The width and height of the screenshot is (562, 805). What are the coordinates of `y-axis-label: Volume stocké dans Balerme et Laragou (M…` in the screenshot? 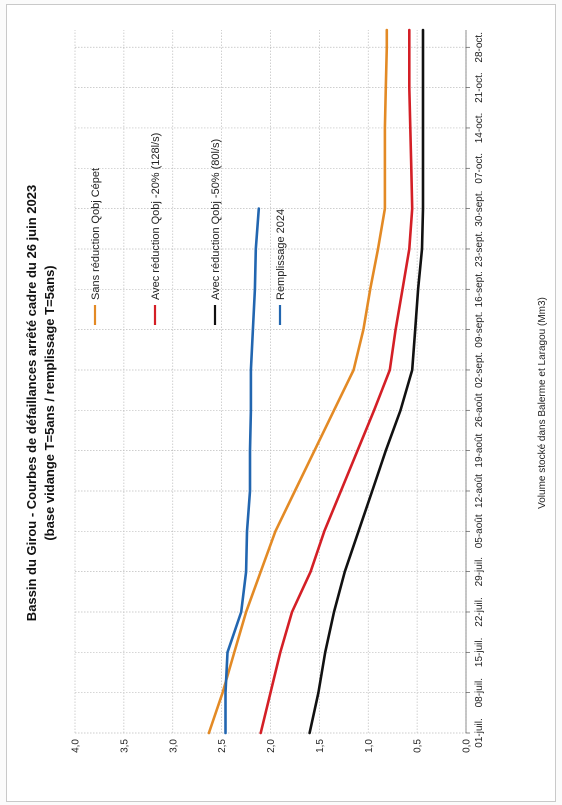 It's located at (542, 403).